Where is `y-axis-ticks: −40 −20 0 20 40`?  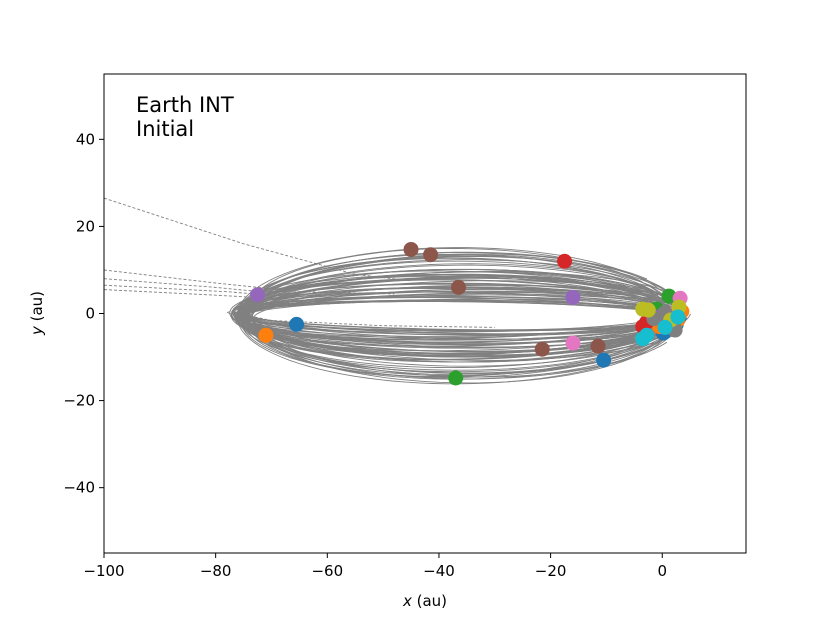 y-axis-ticks: −40 −20 0 20 40 is located at coordinates (83, 313).